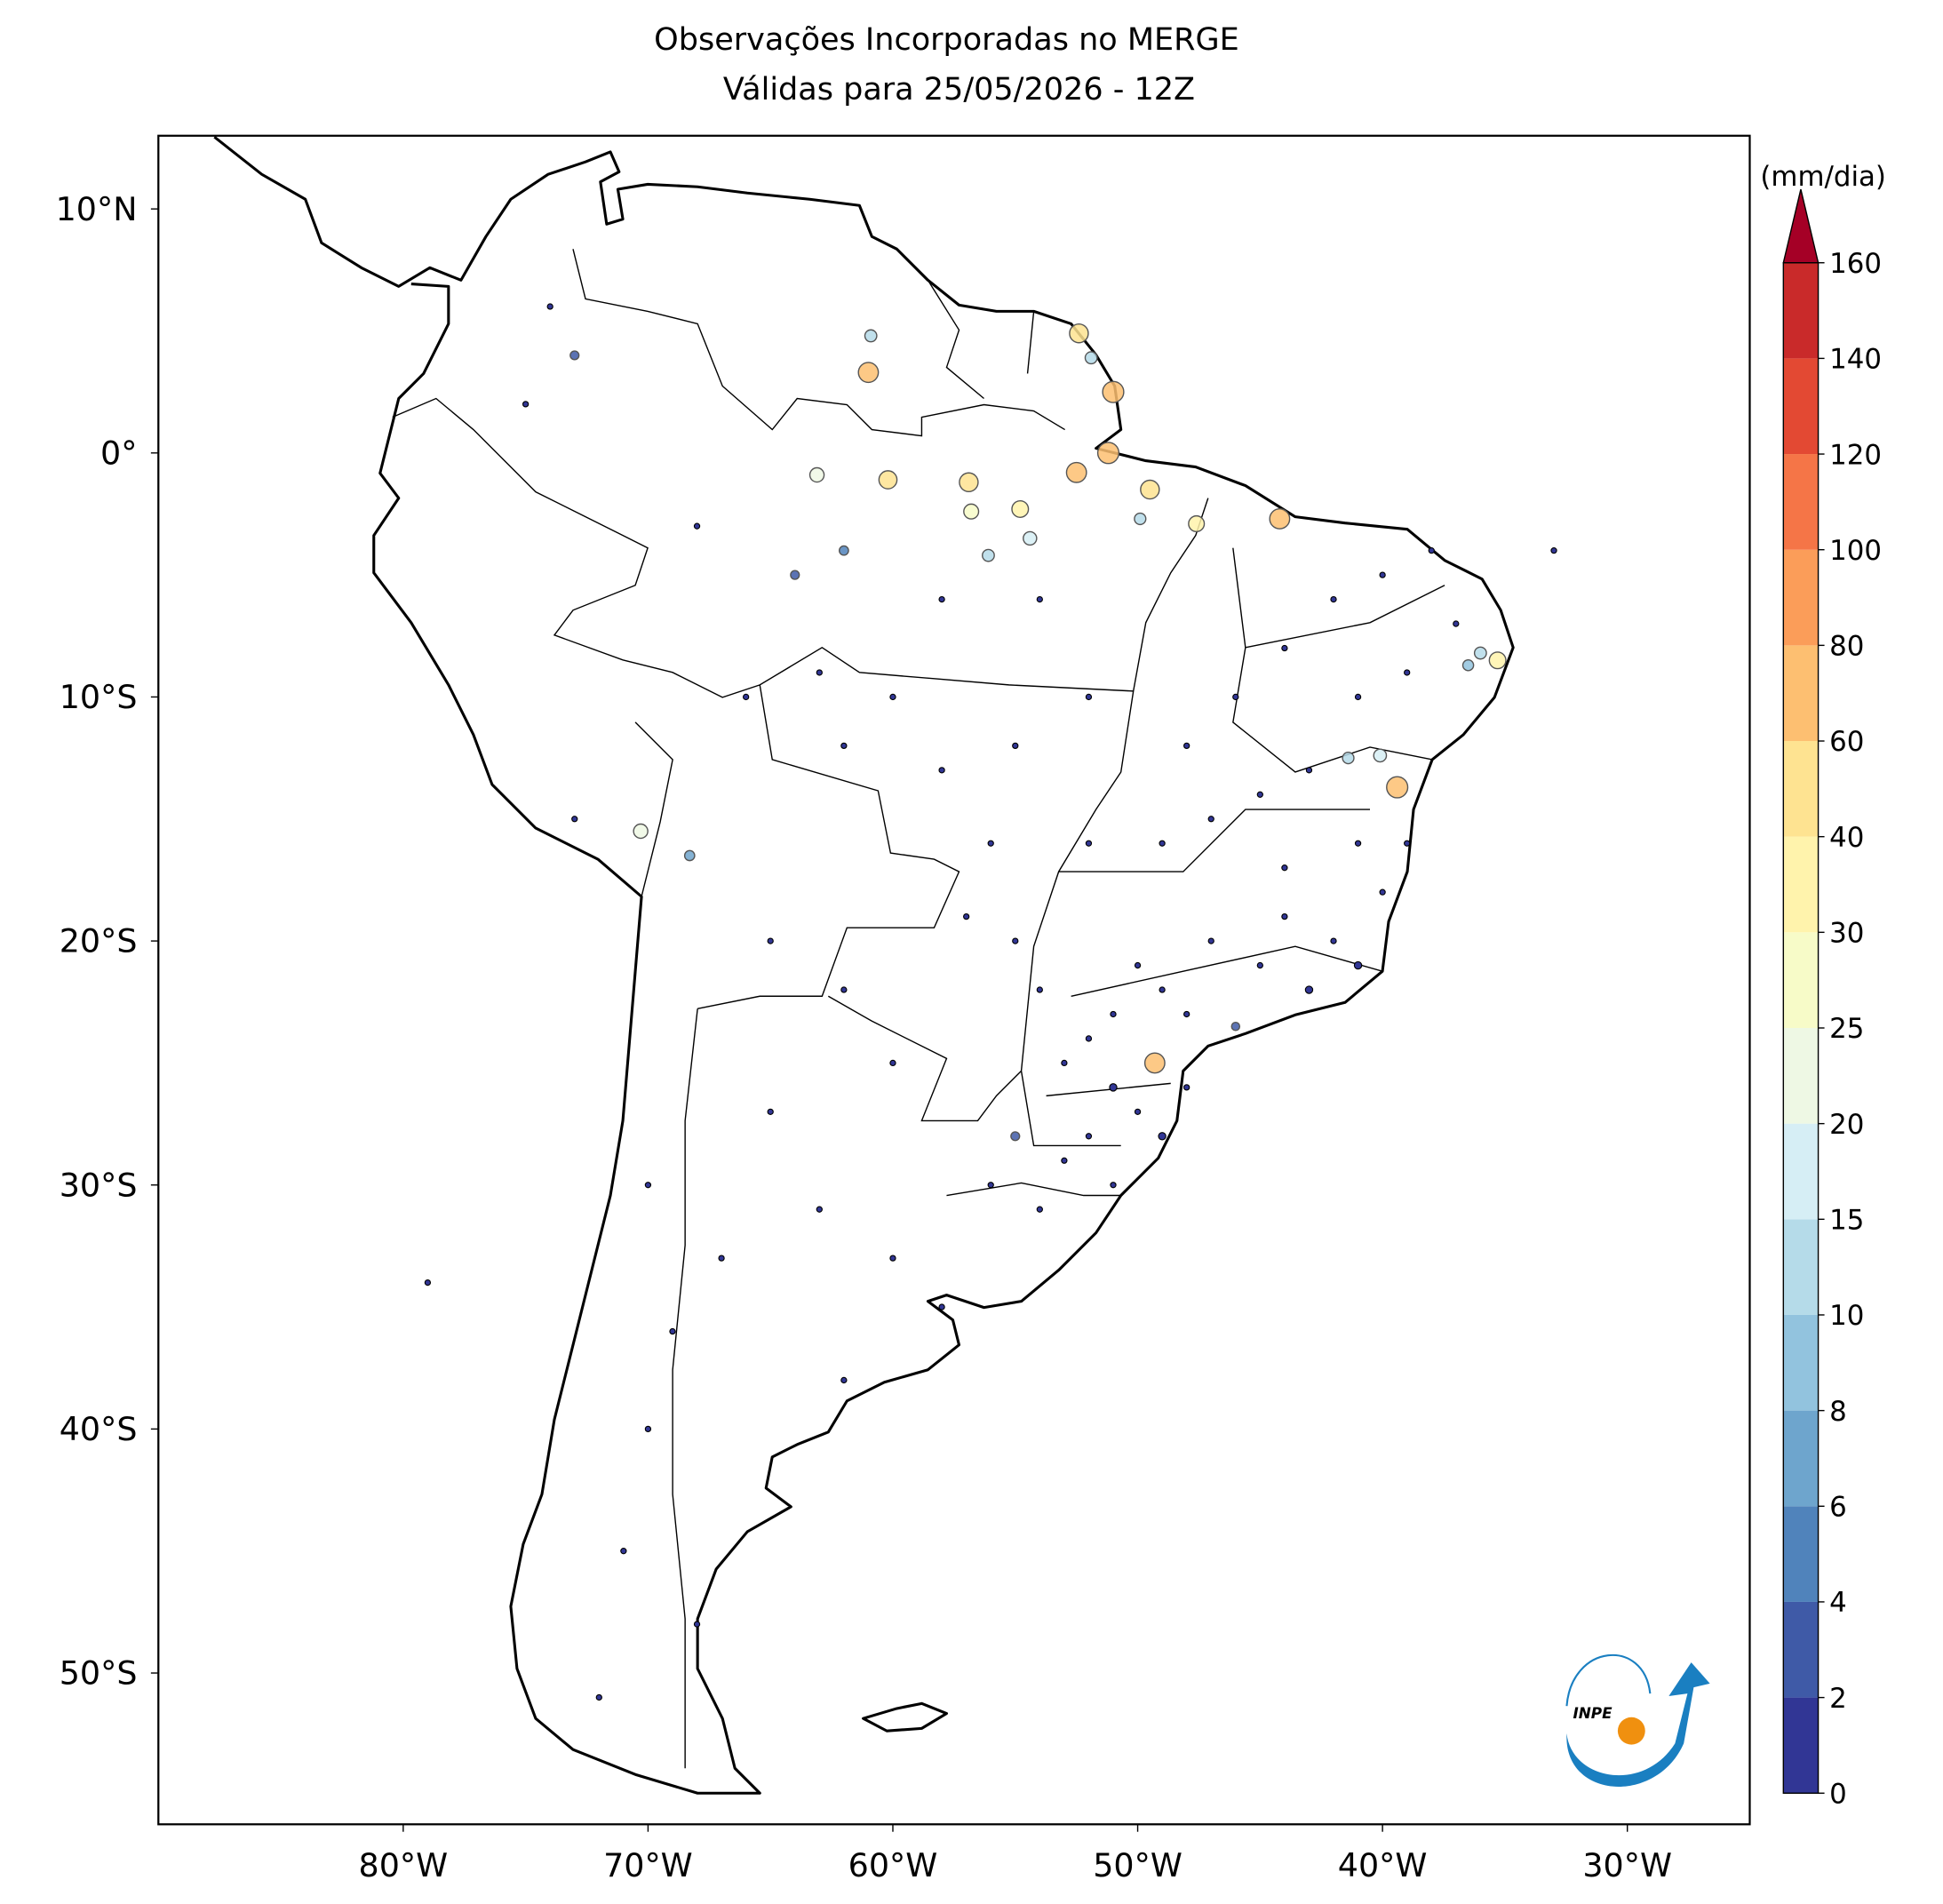 The width and height of the screenshot is (1943, 1904). Describe the element at coordinates (1856, 264) in the screenshot. I see `colorbar-tick-label: 160` at that location.